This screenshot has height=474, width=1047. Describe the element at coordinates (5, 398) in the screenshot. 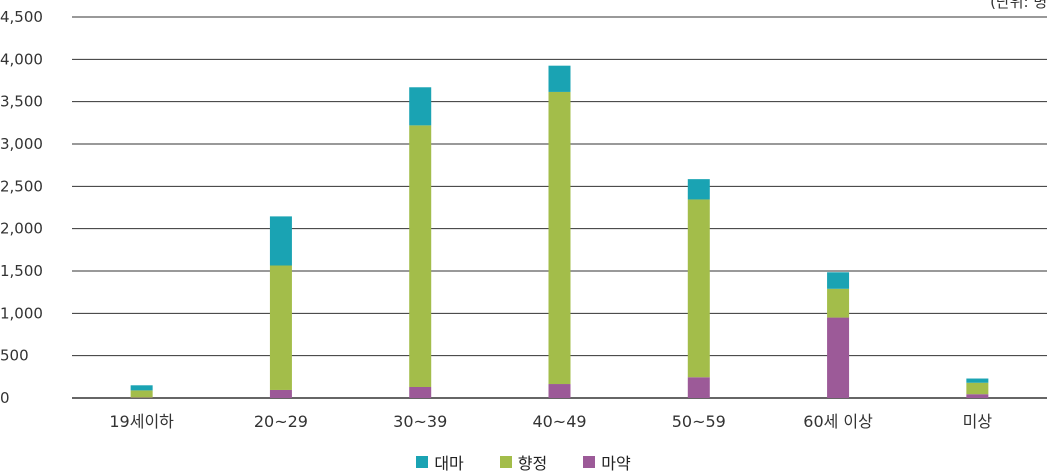

I see `y-tick-label: 0` at that location.